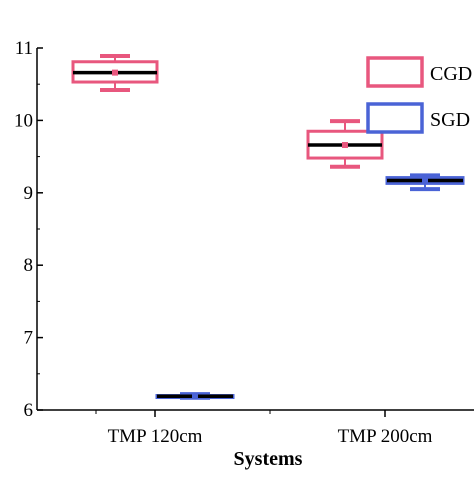  I want to click on x-tick-label: TMP 200cm, so click(385, 436).